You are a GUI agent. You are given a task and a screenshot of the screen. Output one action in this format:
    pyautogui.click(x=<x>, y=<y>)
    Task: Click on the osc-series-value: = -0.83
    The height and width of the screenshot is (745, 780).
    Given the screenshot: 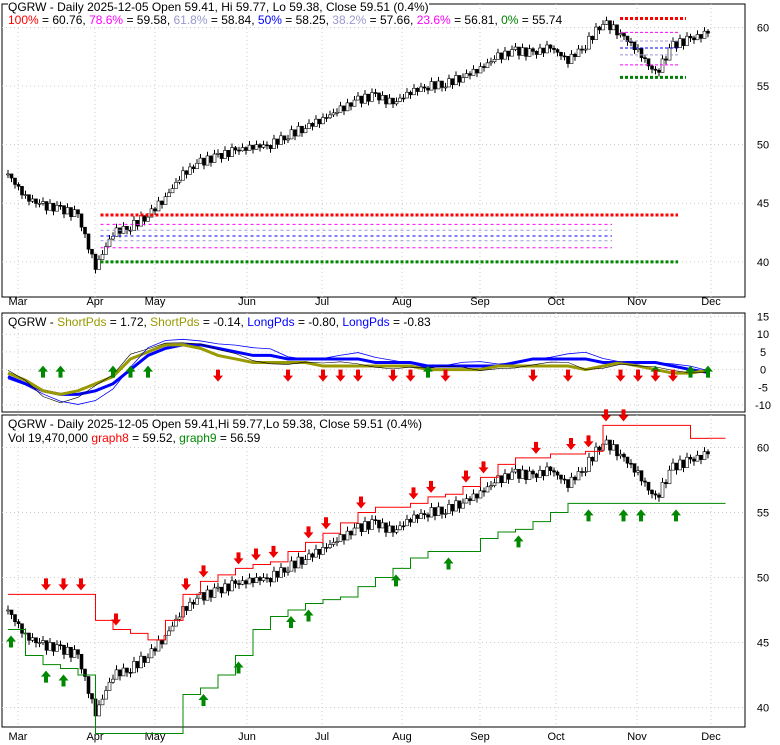 What is the action you would take?
    pyautogui.click(x=410, y=322)
    